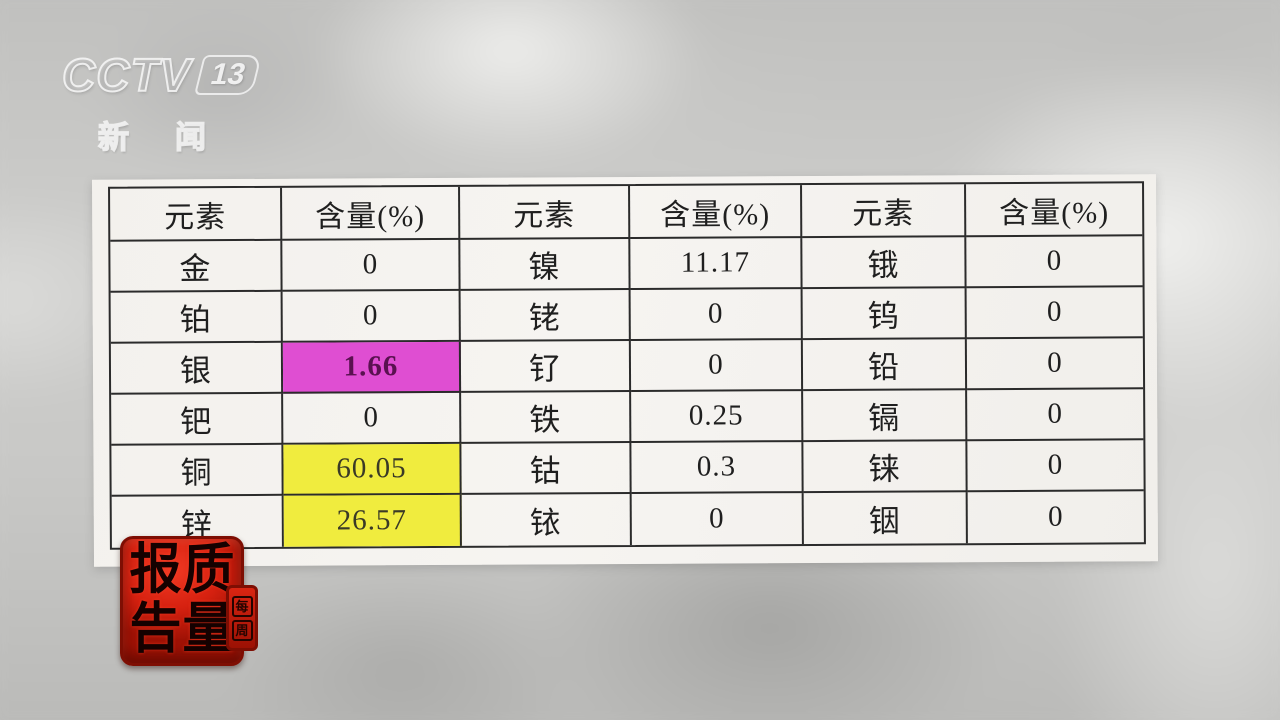  What do you see at coordinates (228, 75) in the screenshot?
I see `channel-number-badge: 13` at bounding box center [228, 75].